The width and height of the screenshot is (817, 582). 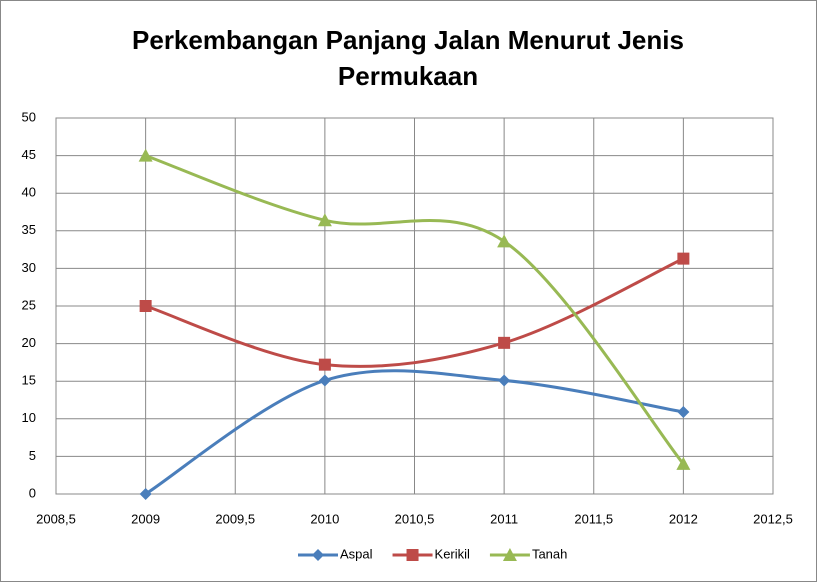 What do you see at coordinates (29, 267) in the screenshot?
I see `y-tick-label: 30` at bounding box center [29, 267].